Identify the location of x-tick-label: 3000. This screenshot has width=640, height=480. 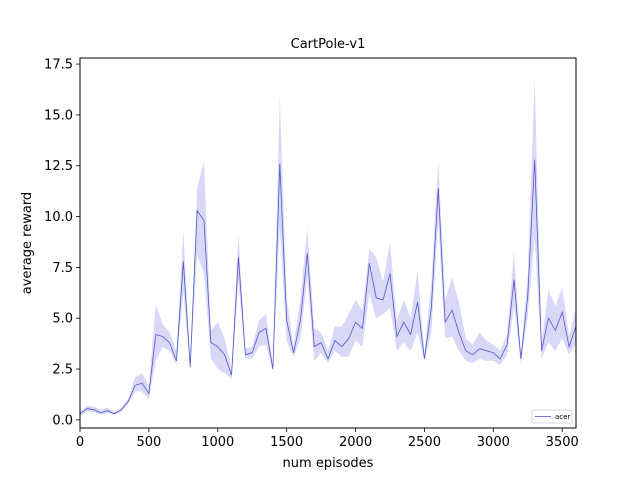
(493, 442).